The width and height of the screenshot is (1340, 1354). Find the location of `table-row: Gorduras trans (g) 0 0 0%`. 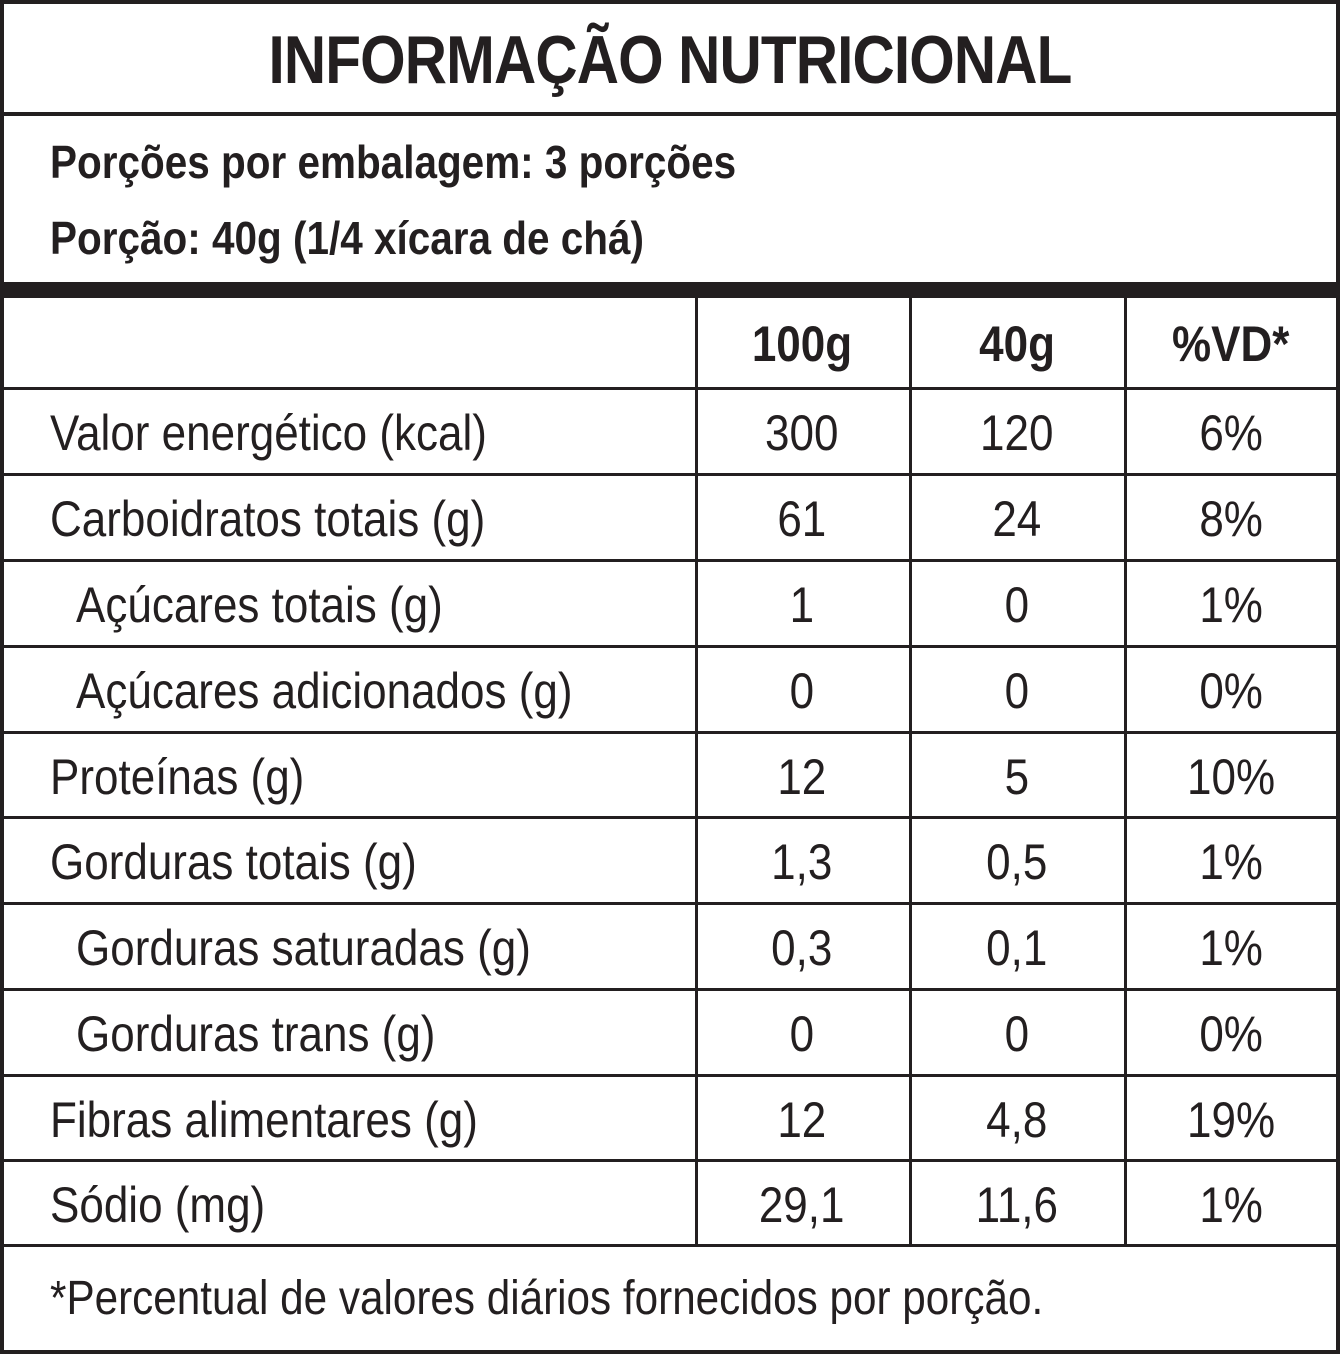

table-row: Gorduras trans (g) 0 0 0% is located at coordinates (670, 1034).